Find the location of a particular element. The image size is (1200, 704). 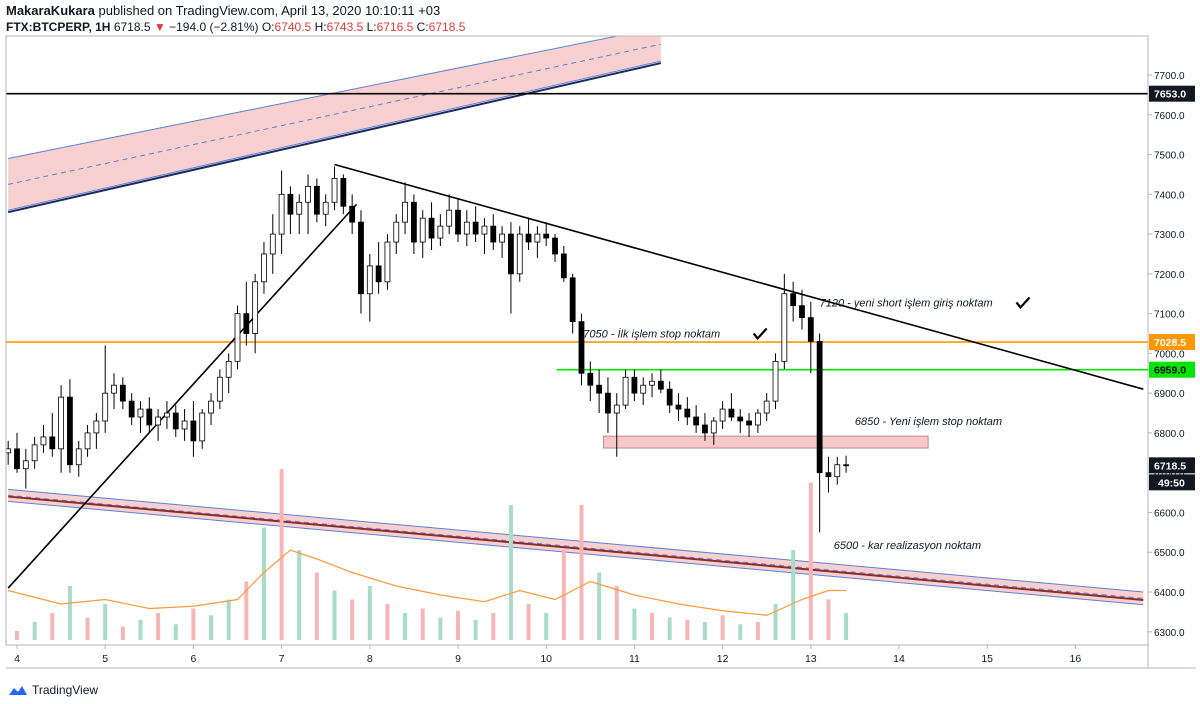

high-label: H: is located at coordinates (320, 27).